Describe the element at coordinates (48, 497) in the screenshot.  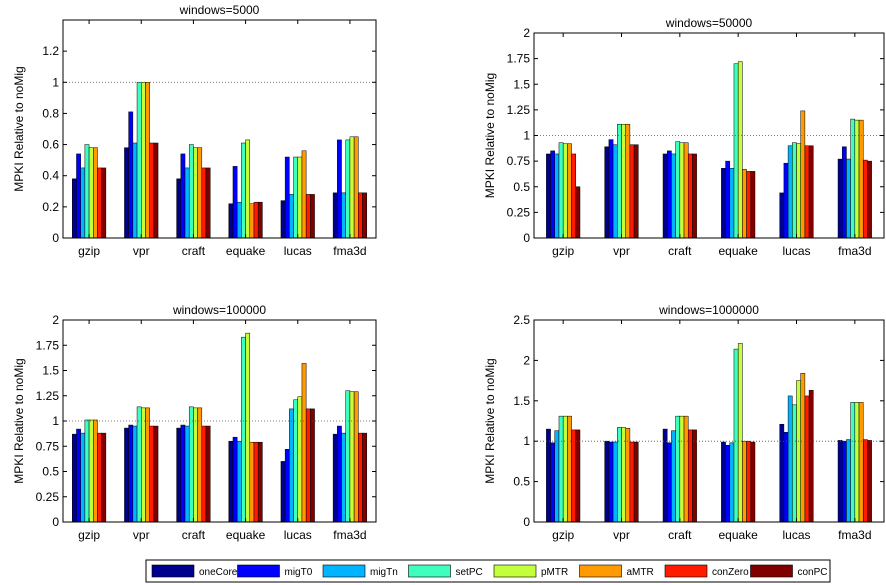
I see `y-tick-label: 0.25` at that location.